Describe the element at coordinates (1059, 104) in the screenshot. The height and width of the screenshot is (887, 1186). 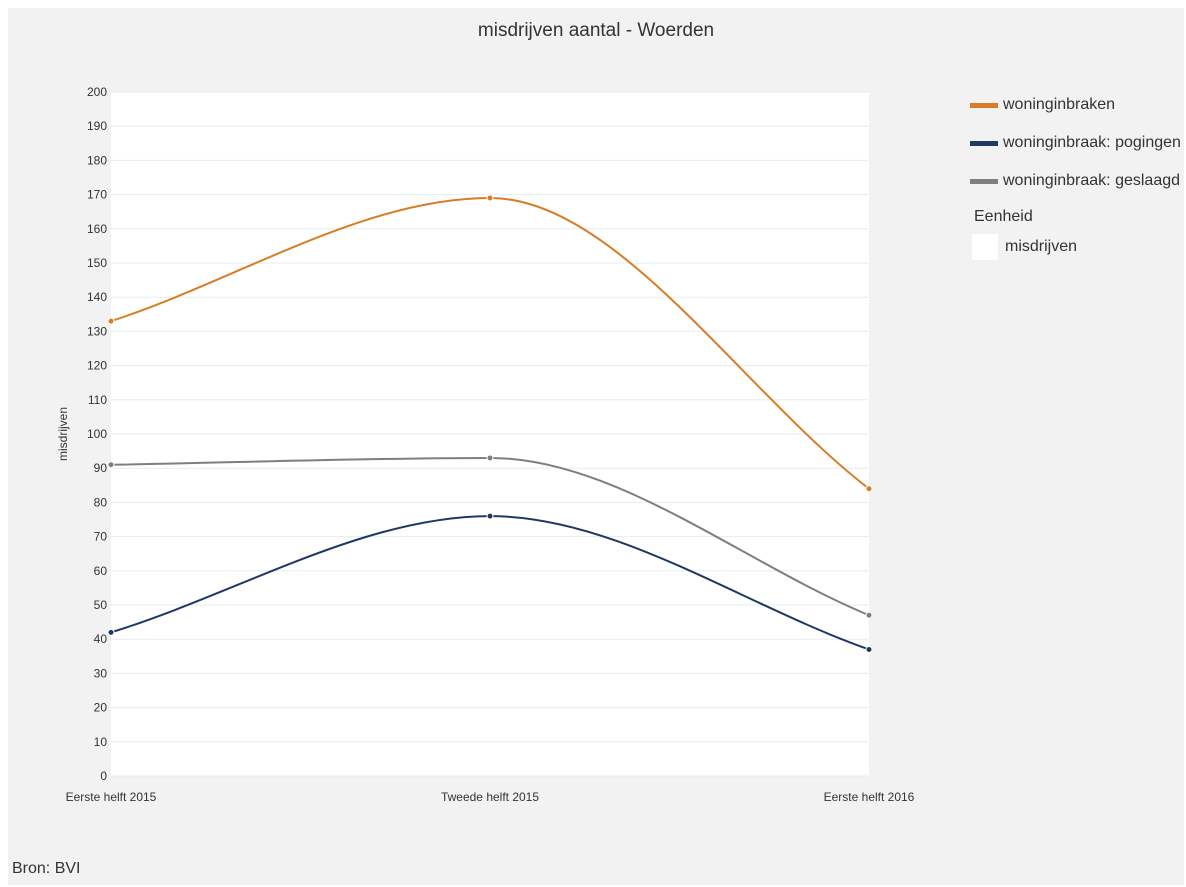
I see `legend-label: woninginbraken` at that location.